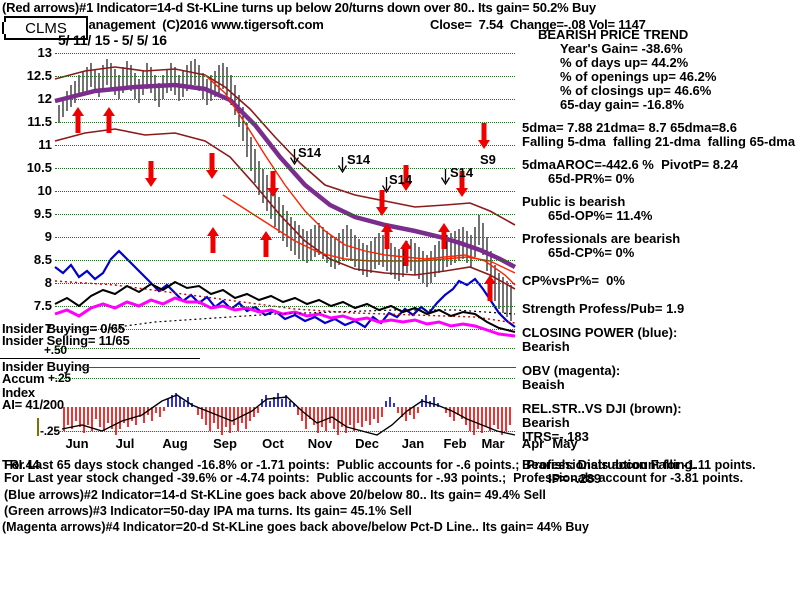 This screenshot has height=600, width=800. Describe the element at coordinates (413, 443) in the screenshot. I see `x-tick: Jan` at that location.